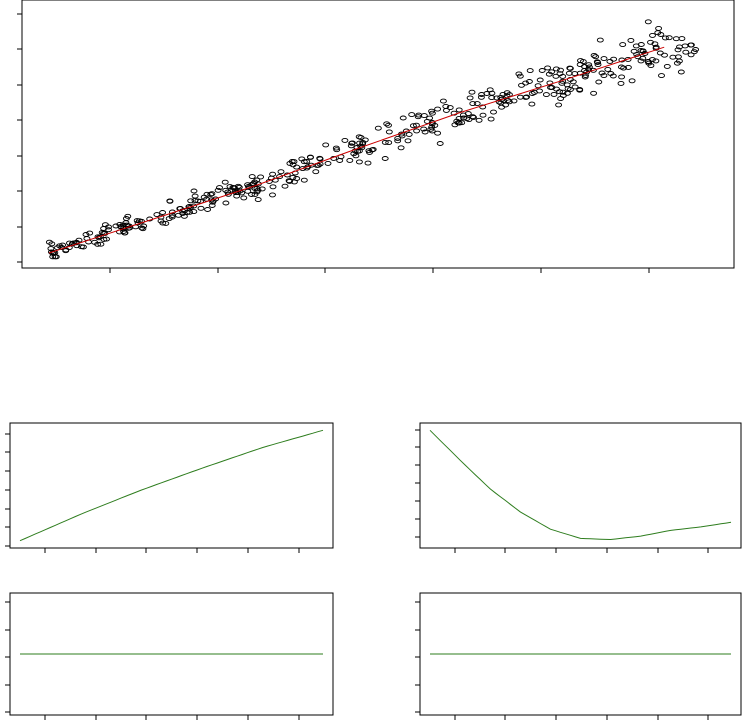 The height and width of the screenshot is (723, 743). I want to click on panel-bottom-left, so click(169, 656).